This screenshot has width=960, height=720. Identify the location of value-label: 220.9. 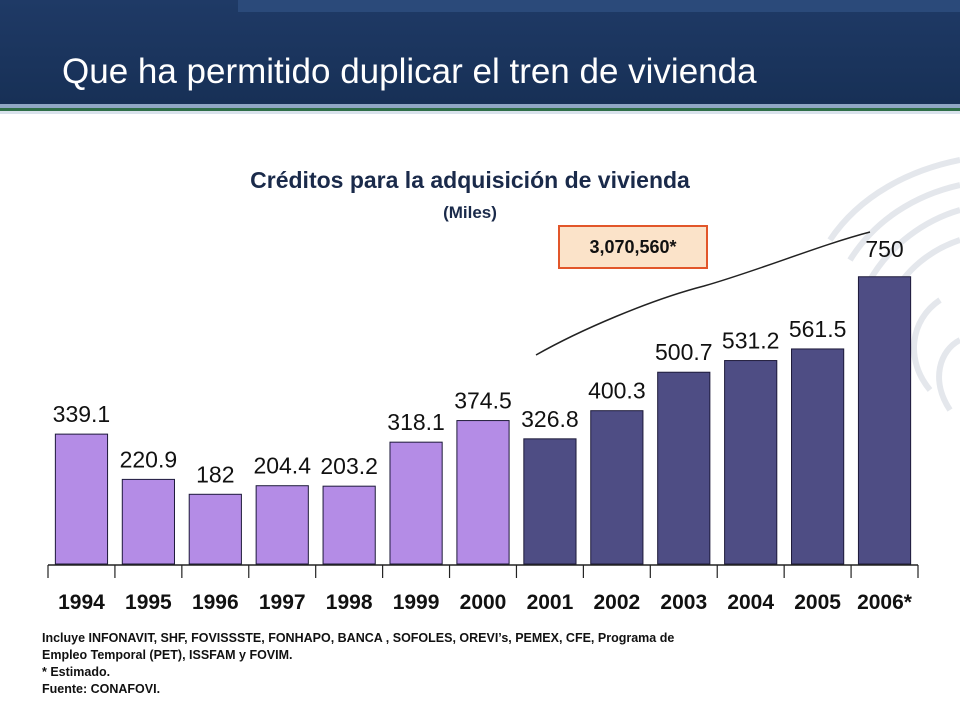
(149, 459).